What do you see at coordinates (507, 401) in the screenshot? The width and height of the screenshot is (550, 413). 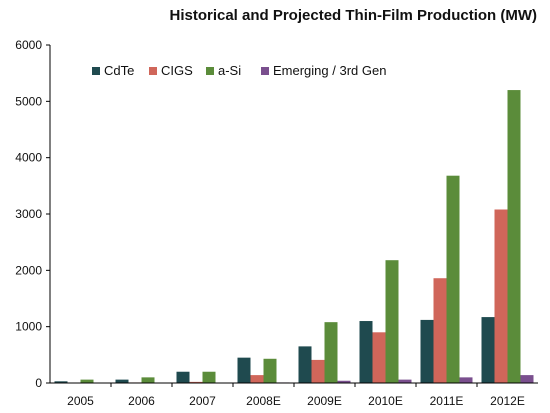 I see `x-tick-label: 2012E` at bounding box center [507, 401].